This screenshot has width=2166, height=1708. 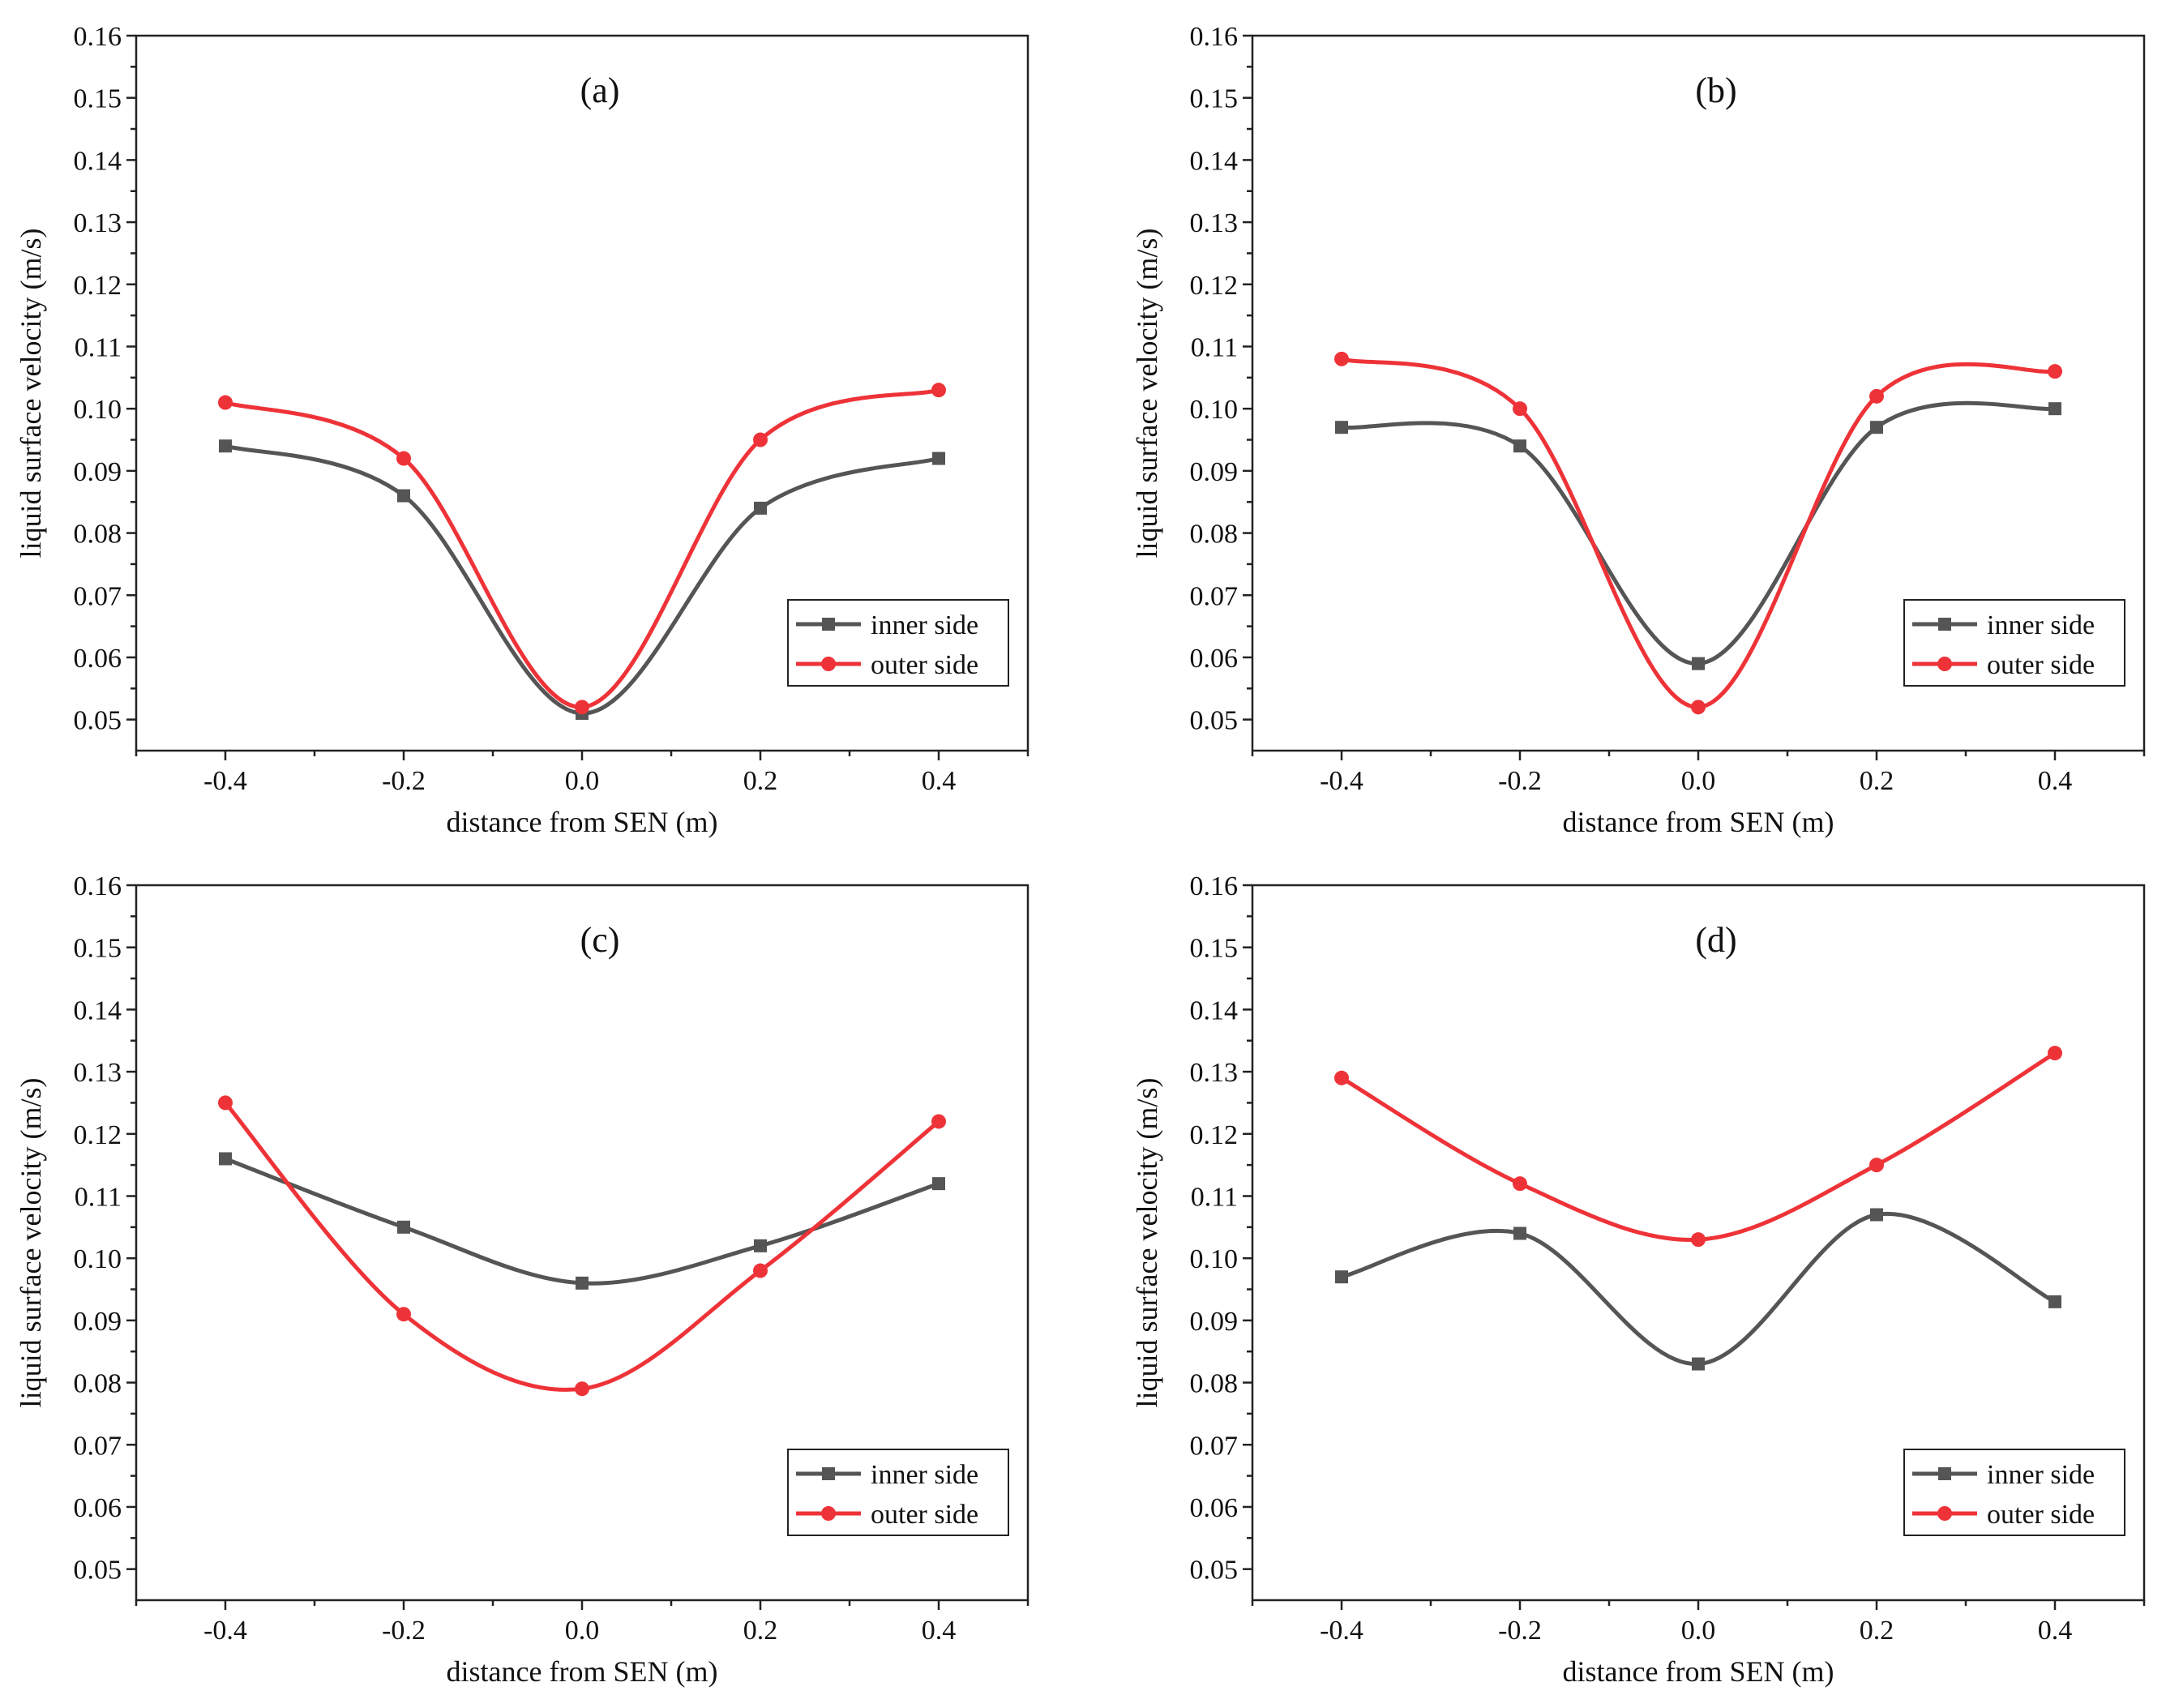 What do you see at coordinates (600, 90) in the screenshot?
I see `panel-title: (a)` at bounding box center [600, 90].